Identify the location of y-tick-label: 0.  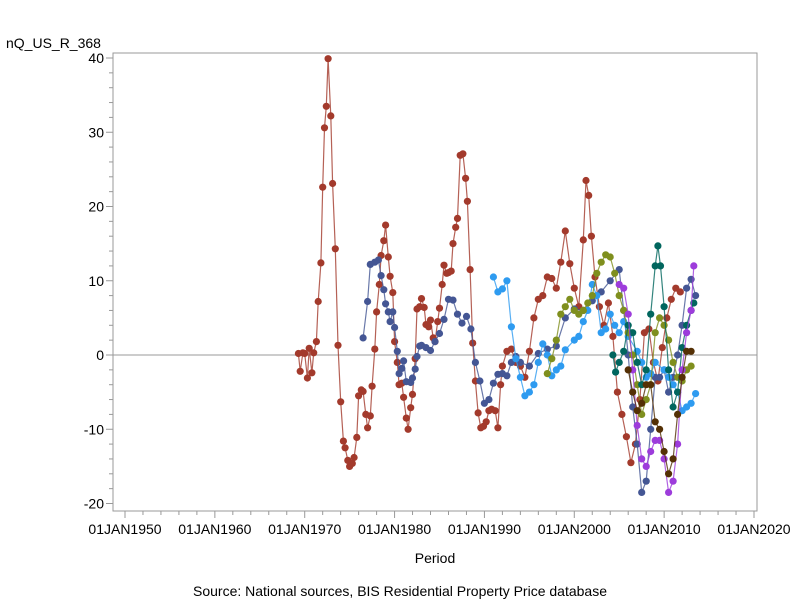
(100, 355).